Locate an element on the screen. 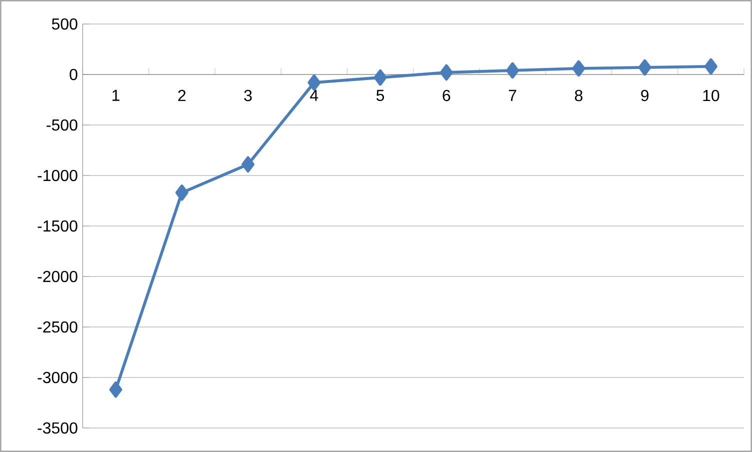  y-tick-label: -3500 is located at coordinates (58, 428).